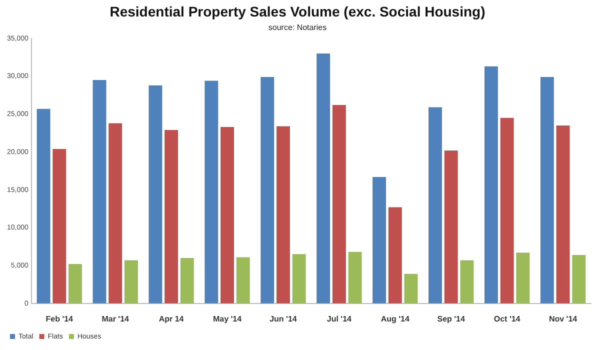  I want to click on x-tick-label: May '14, so click(227, 319).